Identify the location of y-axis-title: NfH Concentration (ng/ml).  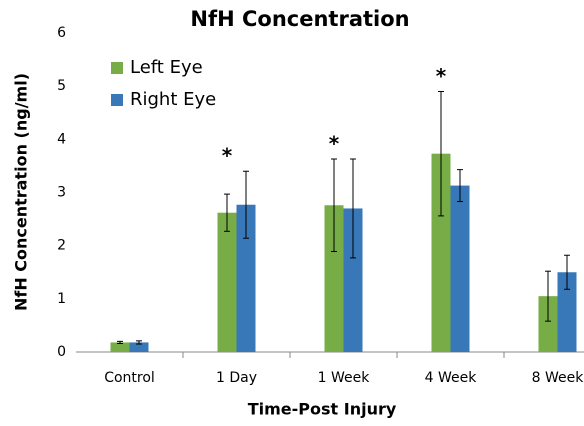
(21, 192).